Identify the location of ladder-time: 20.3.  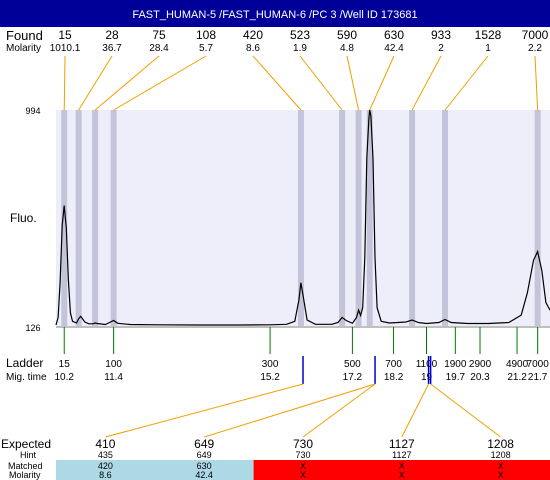
(480, 377).